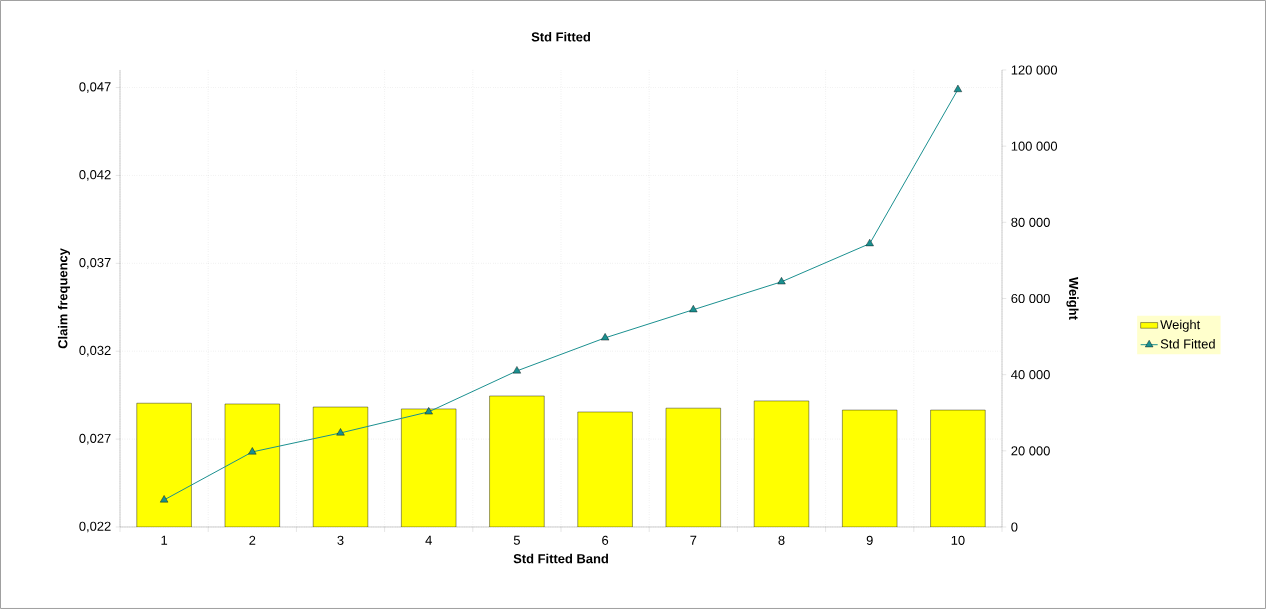 This screenshot has height=609, width=1266. Describe the element at coordinates (164, 540) in the screenshot. I see `x-tick-label: 1` at that location.